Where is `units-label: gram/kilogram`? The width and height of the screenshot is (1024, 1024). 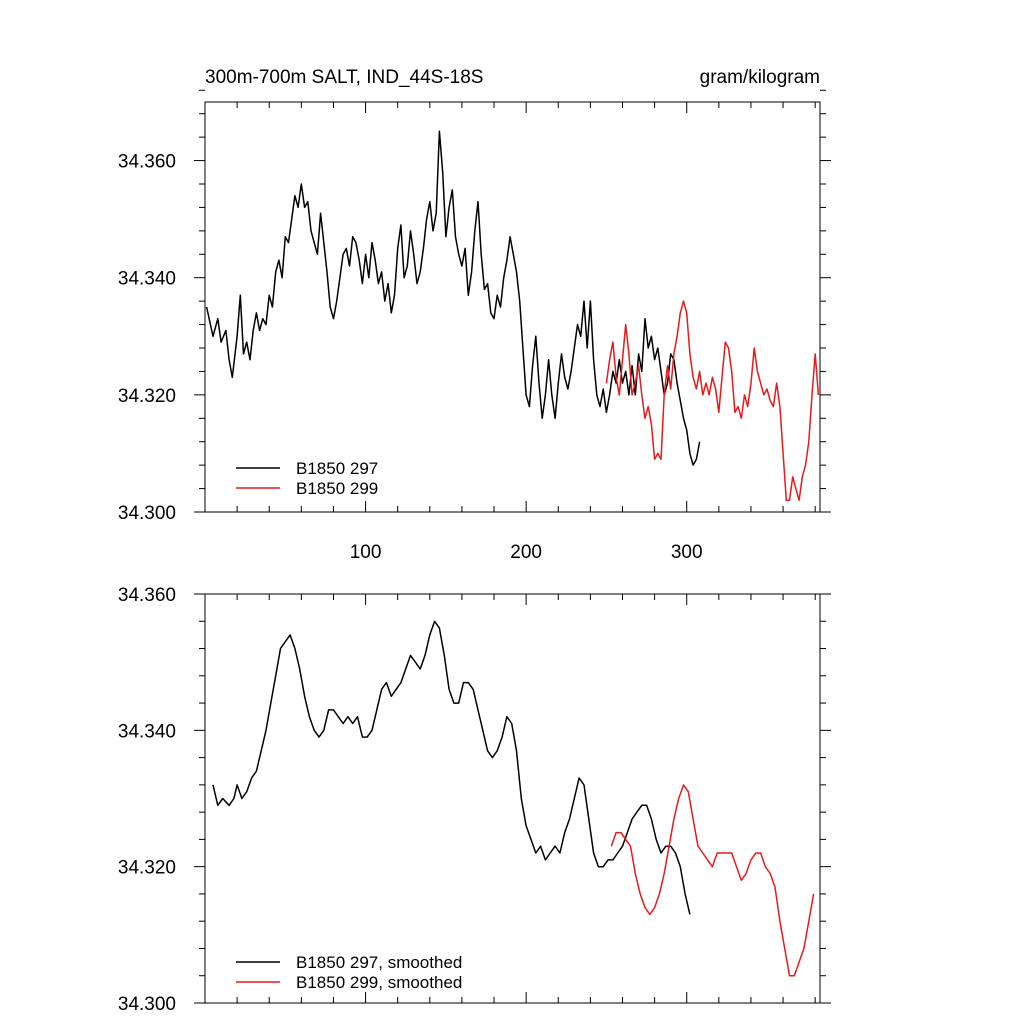
units-label: gram/kilogram is located at coordinates (760, 77).